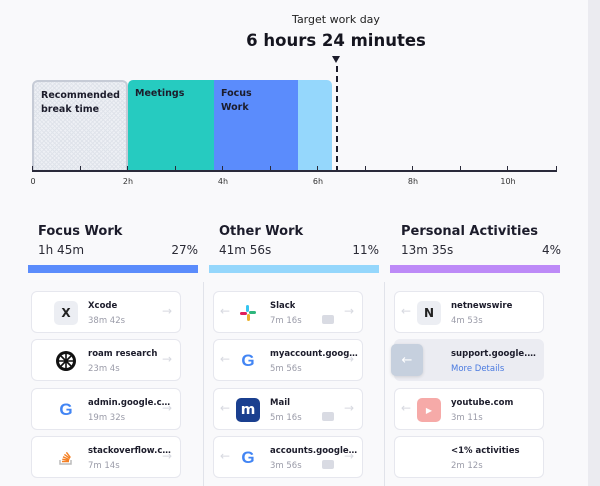  What do you see at coordinates (467, 360) in the screenshot?
I see `activity-card-hovered: ← support.google.com More Details` at bounding box center [467, 360].